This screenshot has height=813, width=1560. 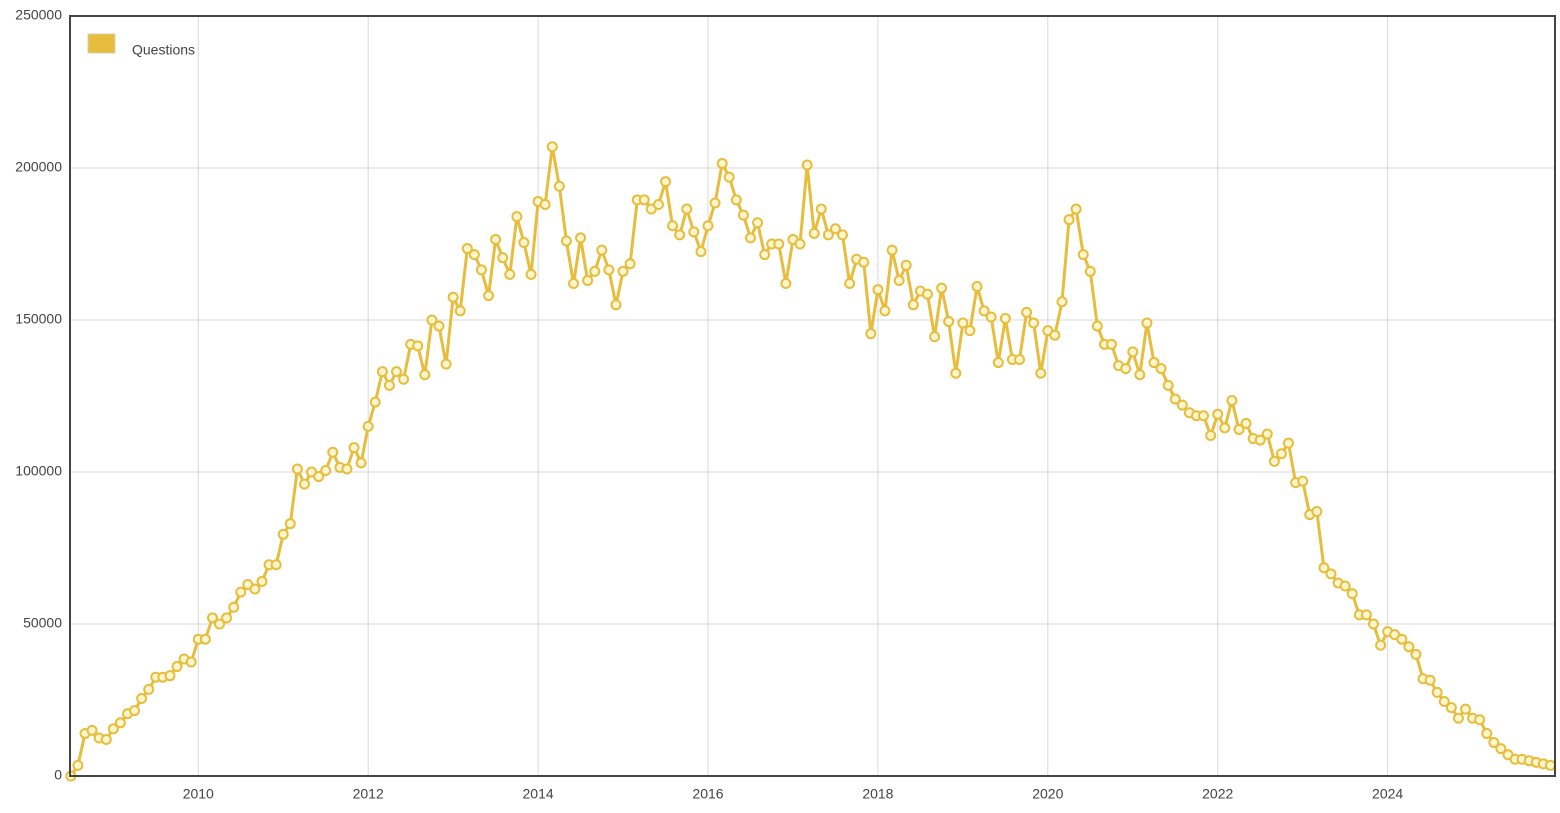 What do you see at coordinates (163, 50) in the screenshot?
I see `legend-label: Questions` at bounding box center [163, 50].